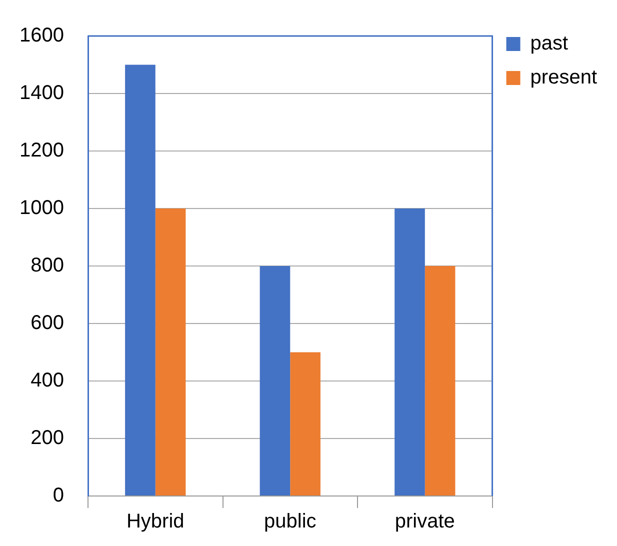 The height and width of the screenshot is (546, 617). Describe the element at coordinates (47, 323) in the screenshot. I see `y-tick-label: 600` at that location.